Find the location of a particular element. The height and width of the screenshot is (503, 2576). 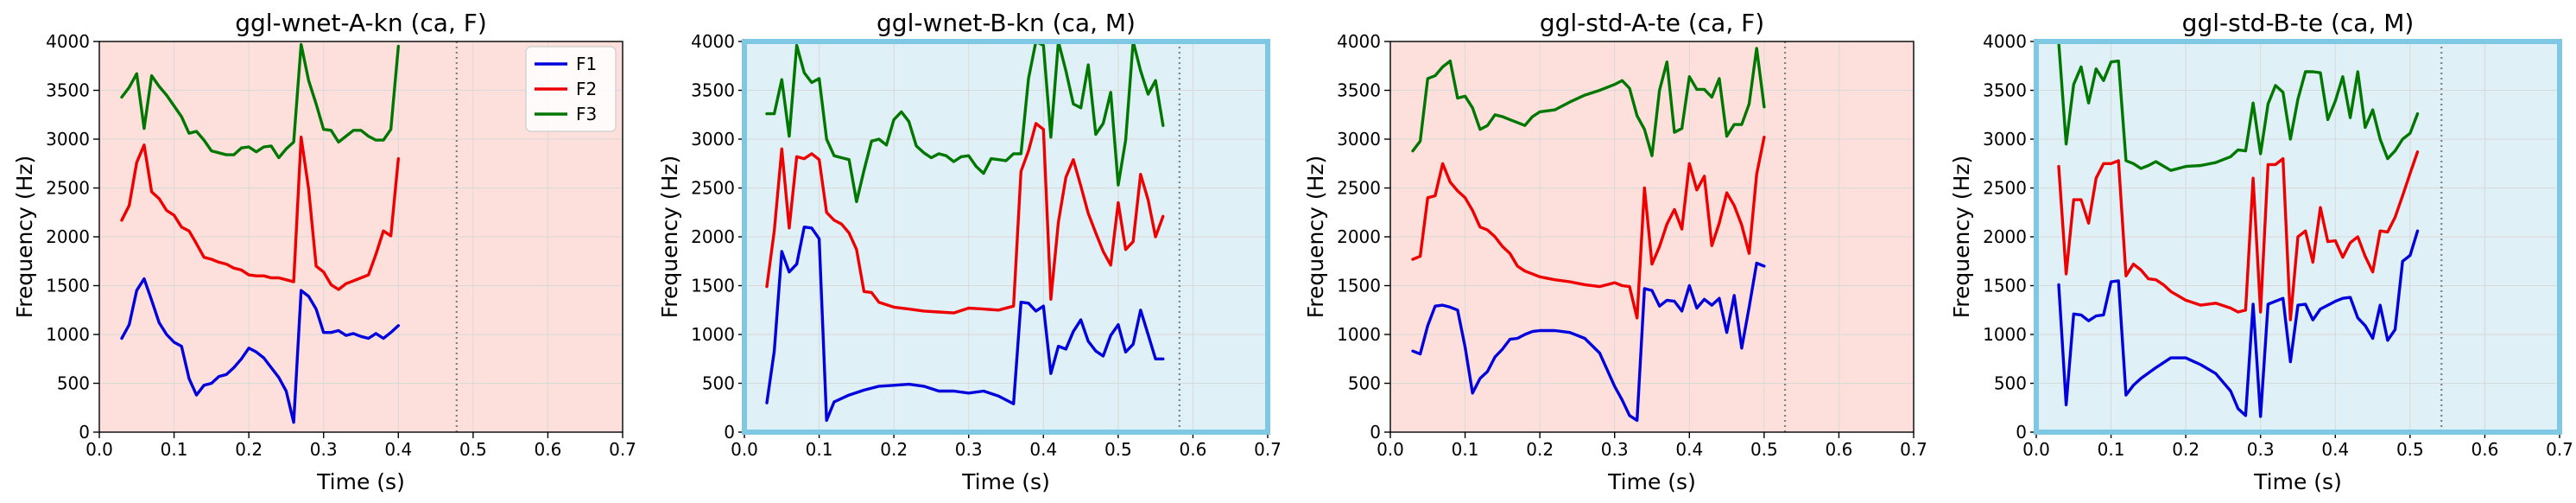

chart-title: ggl-wnet-A-kn (ca, F) is located at coordinates (361, 23).